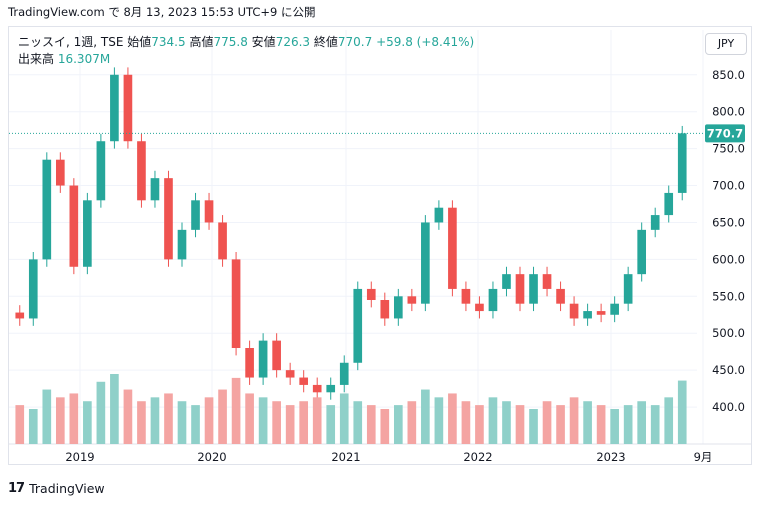 This screenshot has width=765, height=506. Describe the element at coordinates (168, 42) in the screenshot. I see `open-value: 734.5` at that location.